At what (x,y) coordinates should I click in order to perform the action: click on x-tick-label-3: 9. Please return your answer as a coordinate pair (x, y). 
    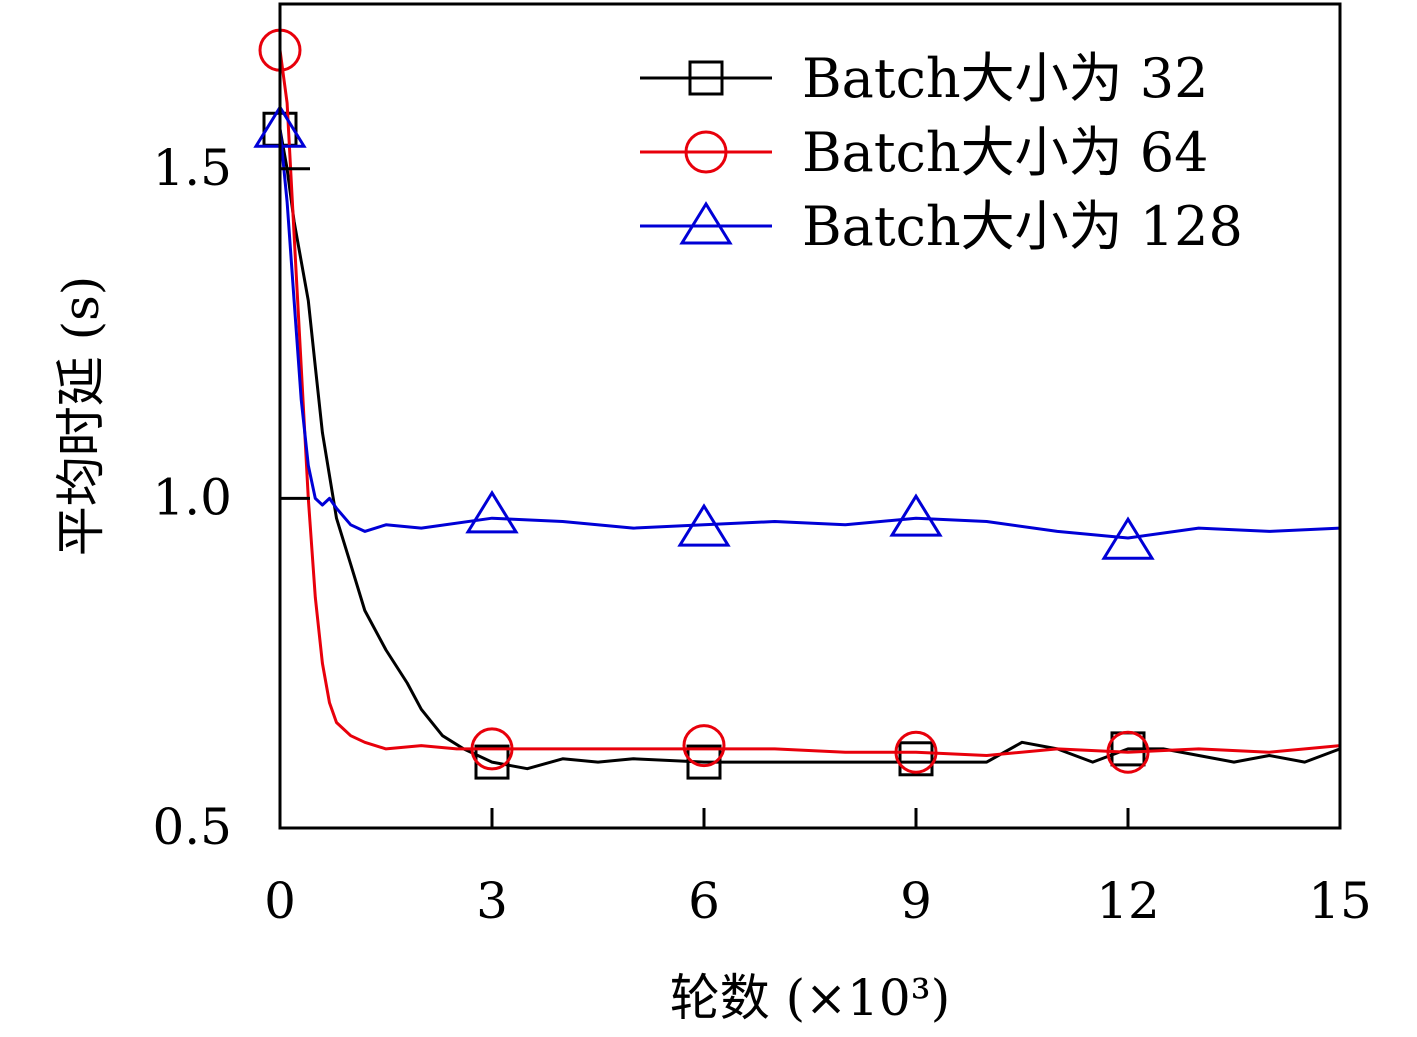
    Looking at the image, I should click on (916, 901).